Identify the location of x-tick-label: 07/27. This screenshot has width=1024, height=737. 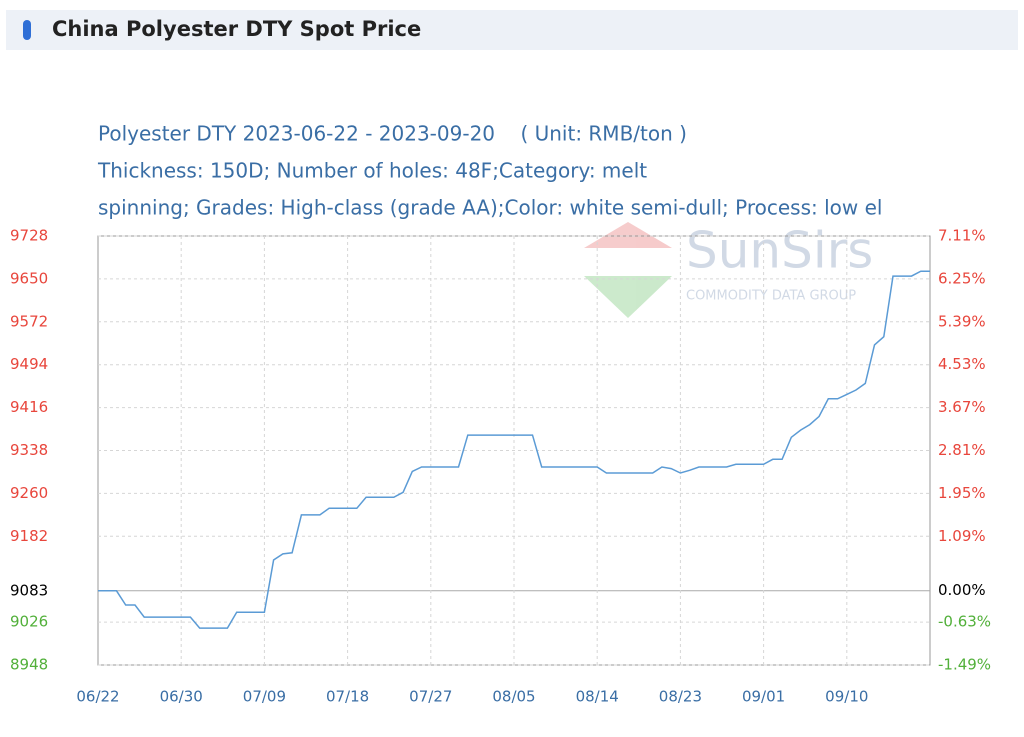
(430, 697).